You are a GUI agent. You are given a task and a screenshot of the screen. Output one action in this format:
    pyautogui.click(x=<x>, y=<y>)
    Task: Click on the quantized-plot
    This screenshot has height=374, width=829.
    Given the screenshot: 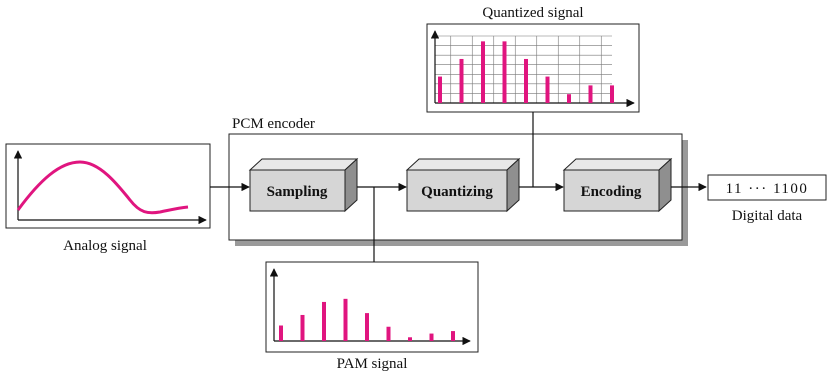 What is the action you would take?
    pyautogui.click(x=533, y=68)
    